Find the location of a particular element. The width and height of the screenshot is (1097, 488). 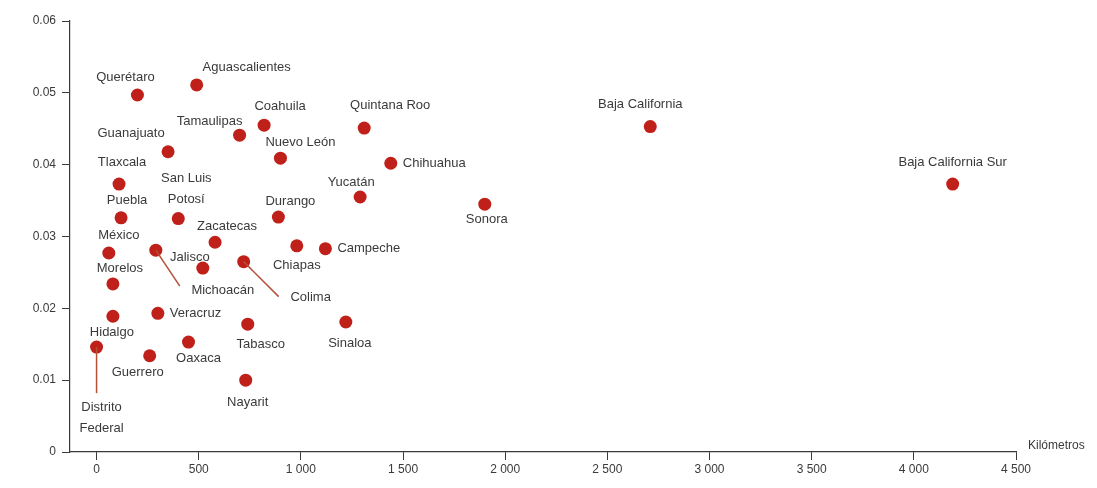

annotation: Guanajuato is located at coordinates (131, 133).